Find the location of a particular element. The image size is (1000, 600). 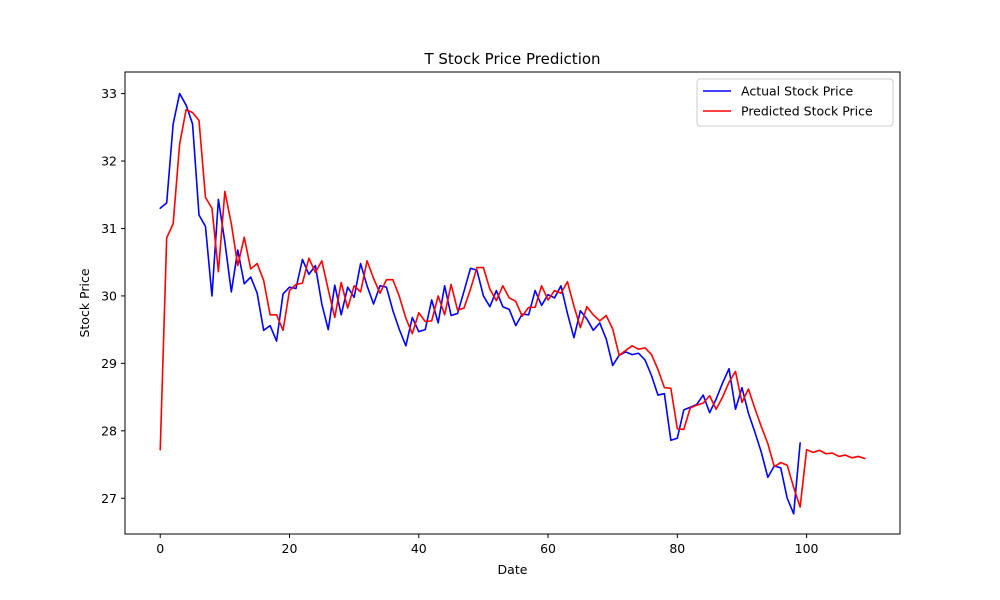

y-axis-label: Stock Price is located at coordinates (84, 302).